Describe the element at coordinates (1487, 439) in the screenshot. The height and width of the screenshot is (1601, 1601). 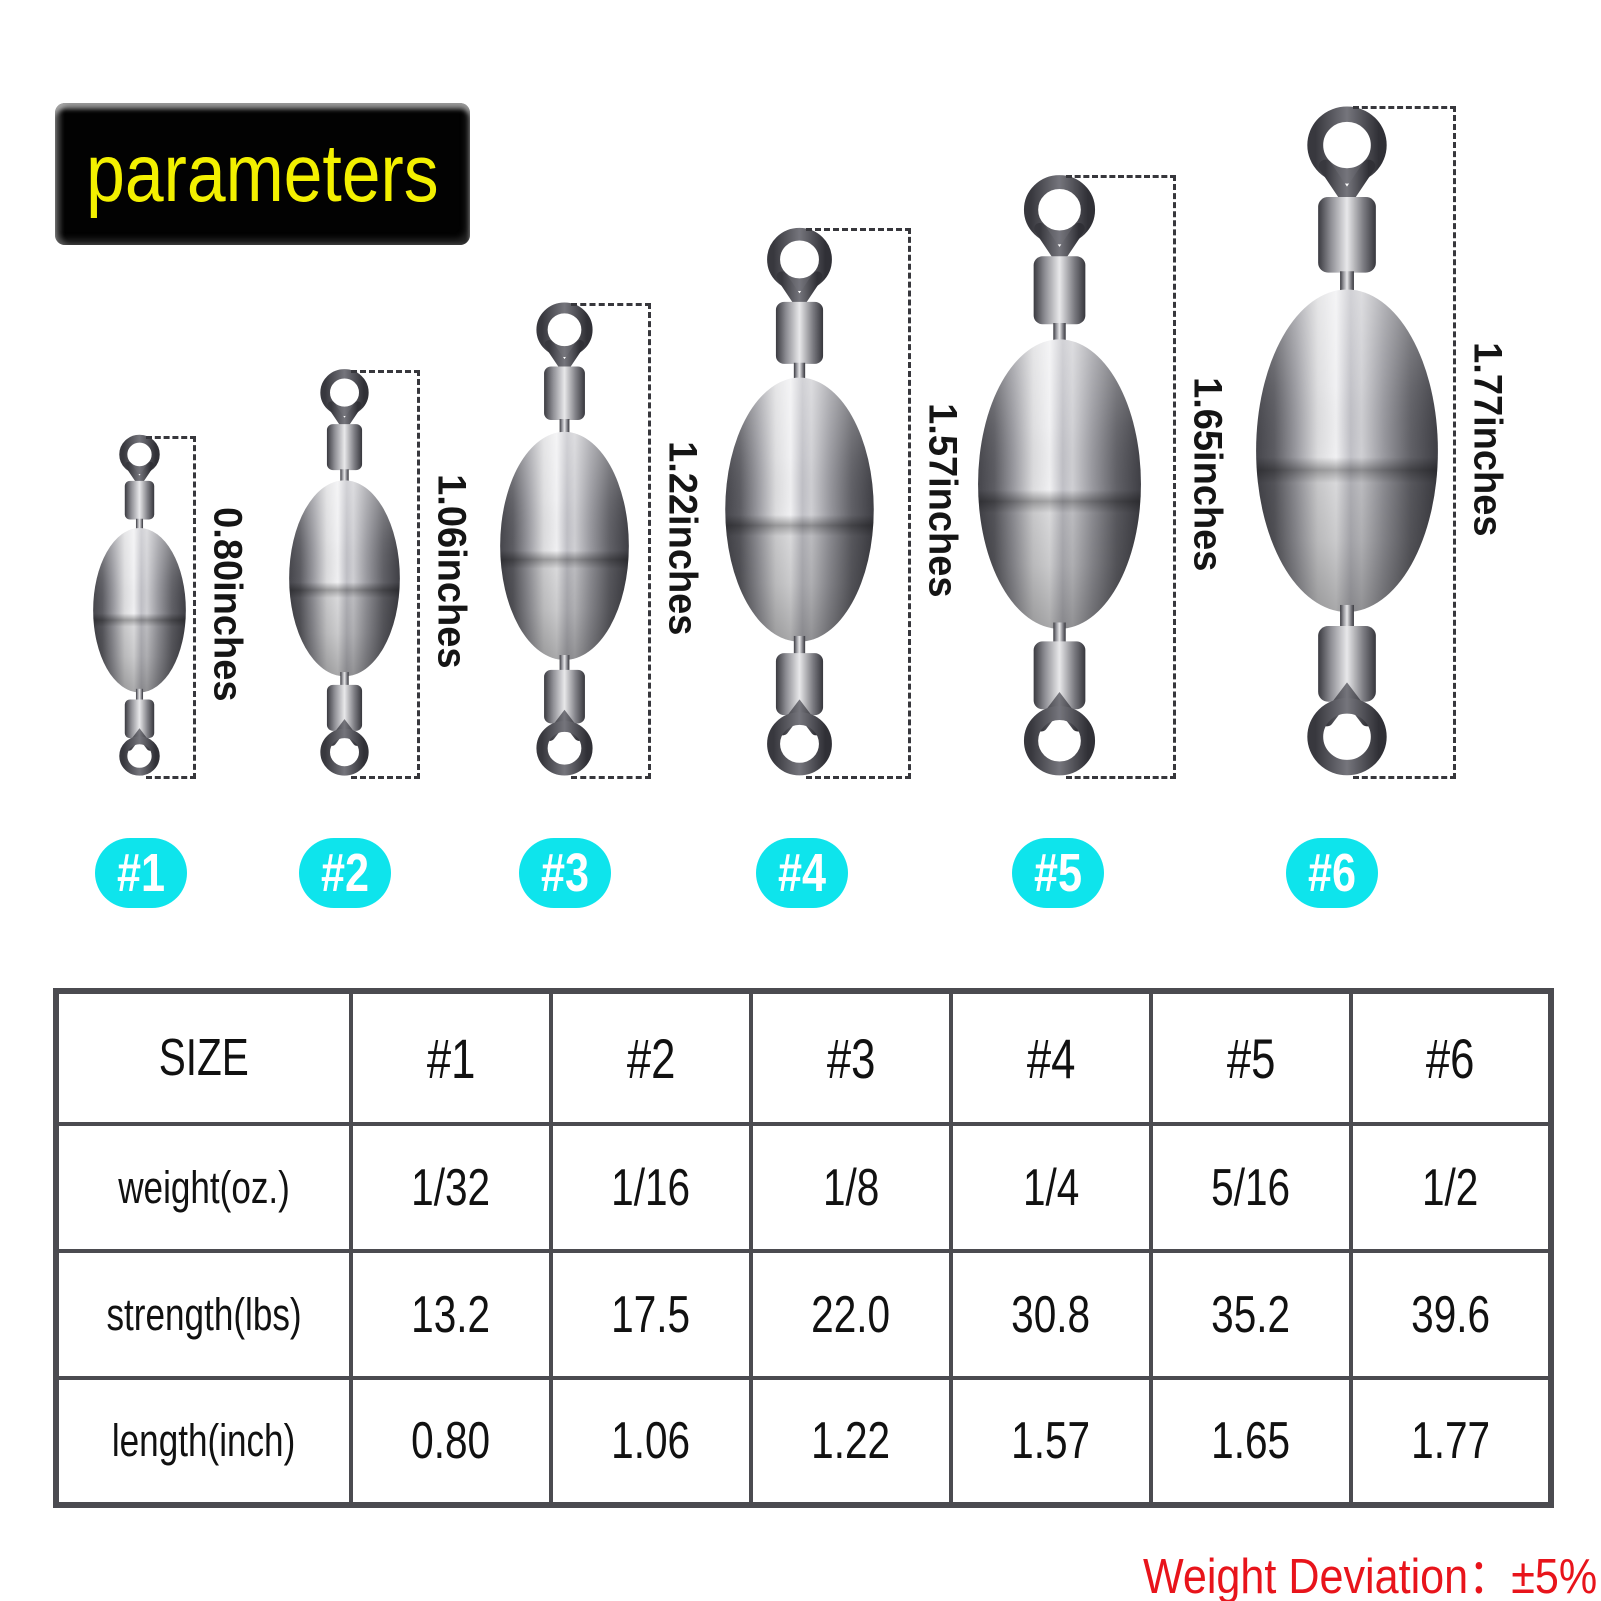
I see `length-label-6: 1.77inches` at that location.